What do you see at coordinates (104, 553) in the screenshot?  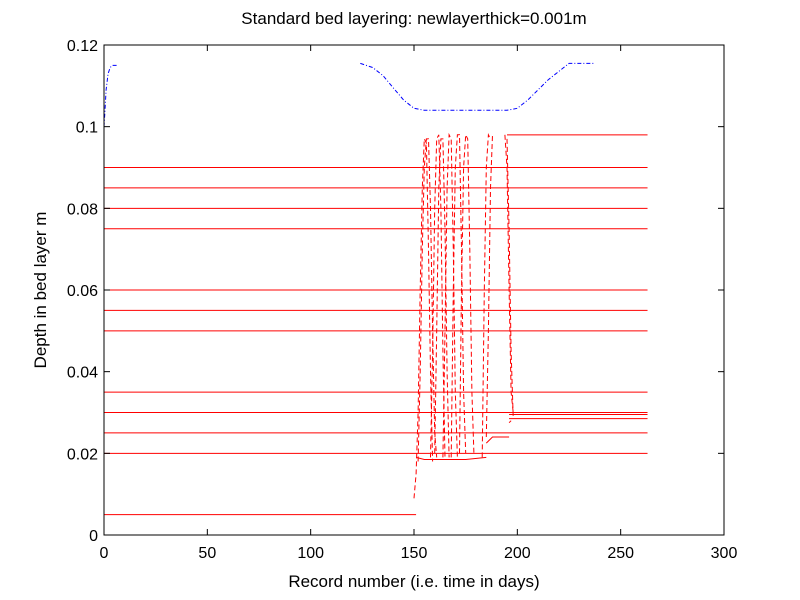 I see `x-tick-label: 0` at bounding box center [104, 553].